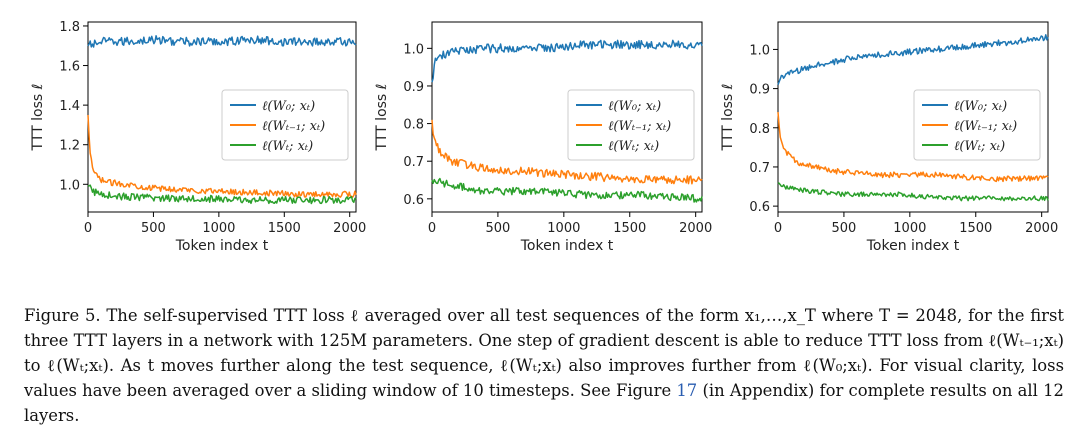  Describe the element at coordinates (69, 27) in the screenshot. I see `y-tick-label: 1.8` at that location.